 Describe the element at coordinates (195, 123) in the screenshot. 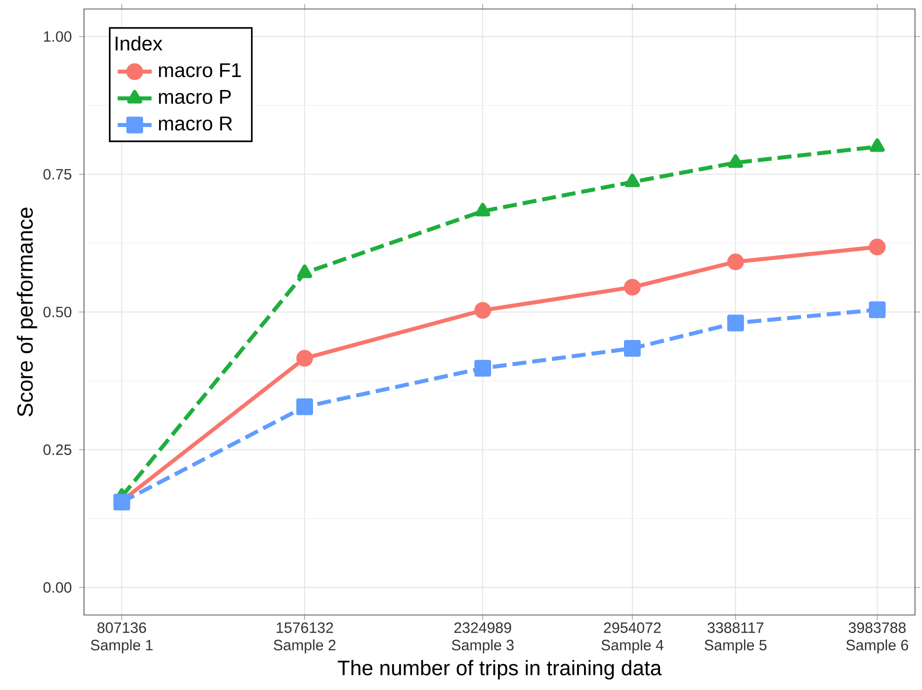

I see `legend-label: macro R` at that location.